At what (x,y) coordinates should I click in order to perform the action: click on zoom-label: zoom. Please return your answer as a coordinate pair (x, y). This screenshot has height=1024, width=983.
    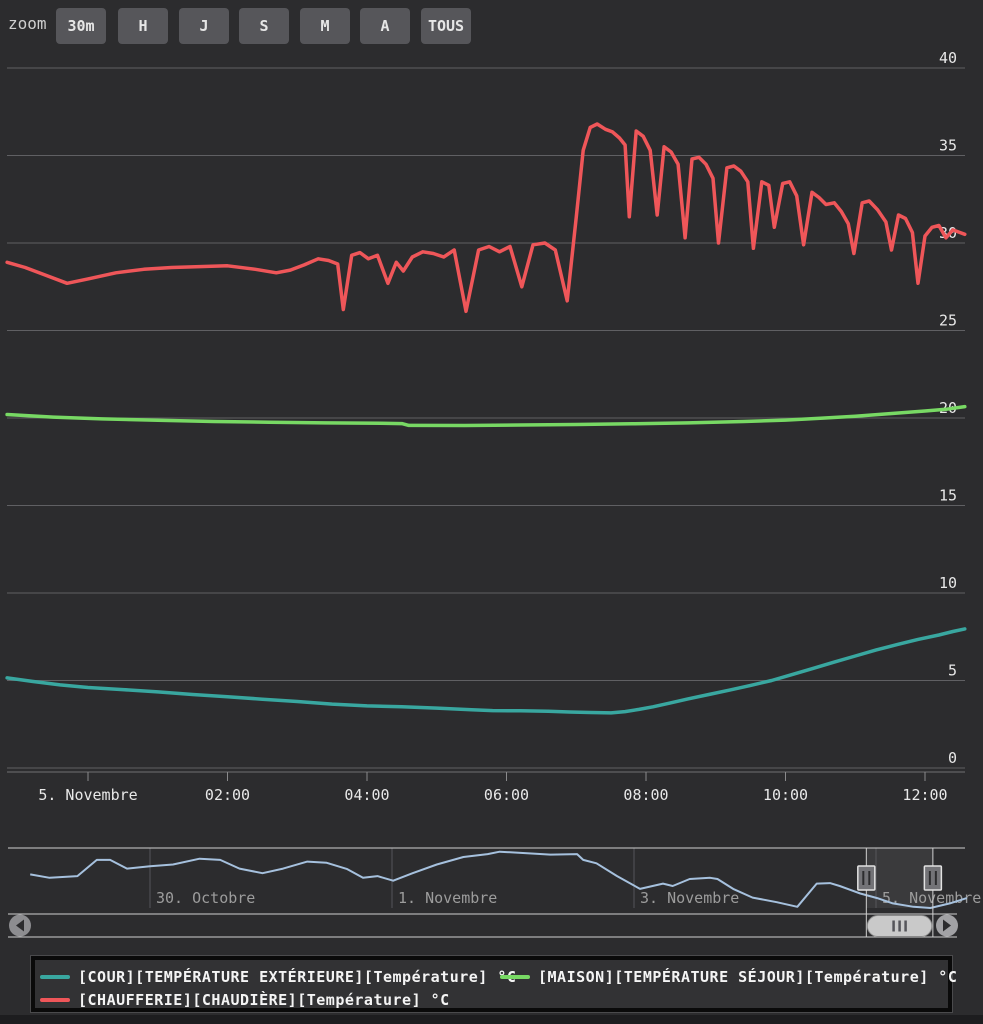
    Looking at the image, I should click on (27, 23).